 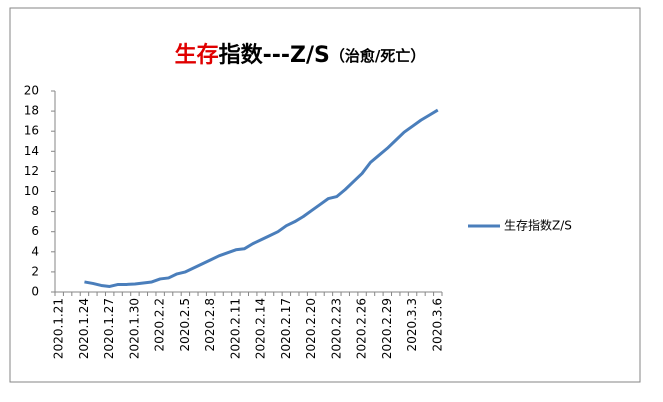 What do you see at coordinates (31, 171) in the screenshot?
I see `y-tick-label: 12` at bounding box center [31, 171].